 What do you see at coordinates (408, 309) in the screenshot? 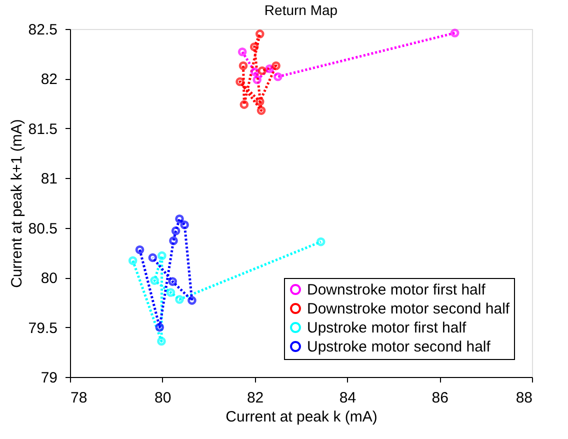
I see `legend-label: Downstroke motor second half` at bounding box center [408, 309].